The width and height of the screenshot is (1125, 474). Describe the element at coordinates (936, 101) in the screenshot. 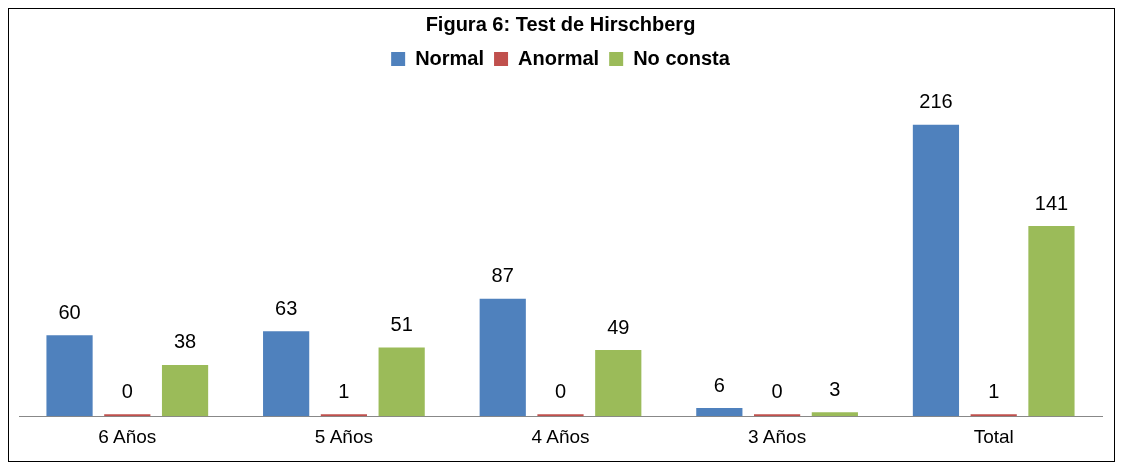

I see `data-label: 216` at that location.